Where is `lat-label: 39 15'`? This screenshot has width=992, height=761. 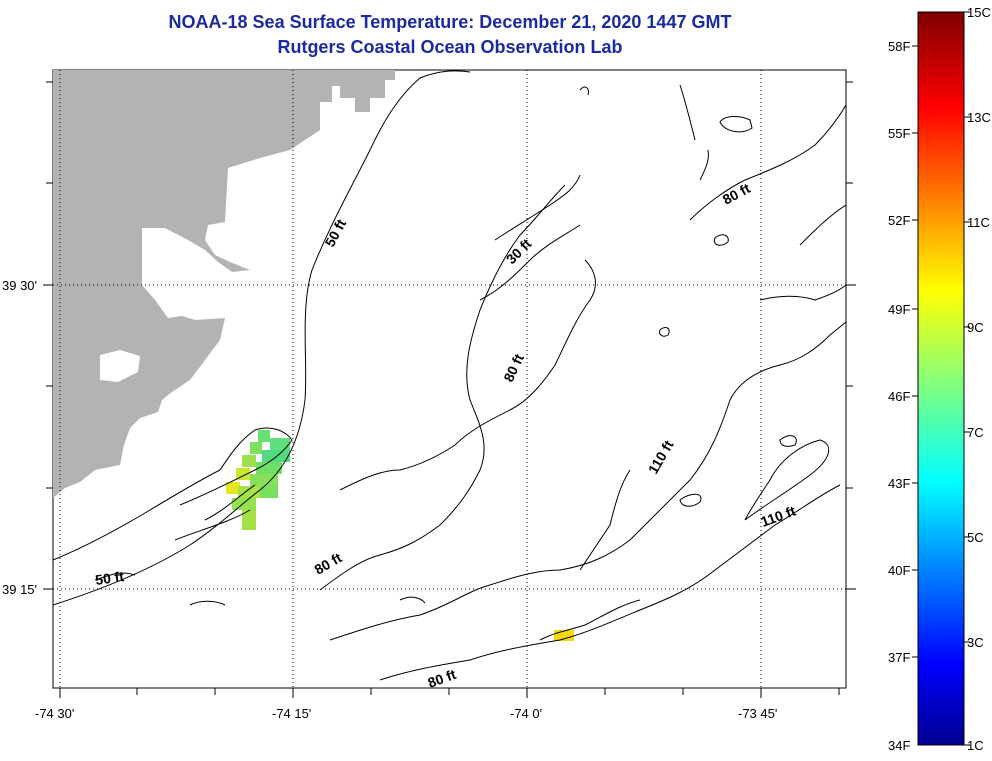 lat-label: 39 15' is located at coordinates (19, 589).